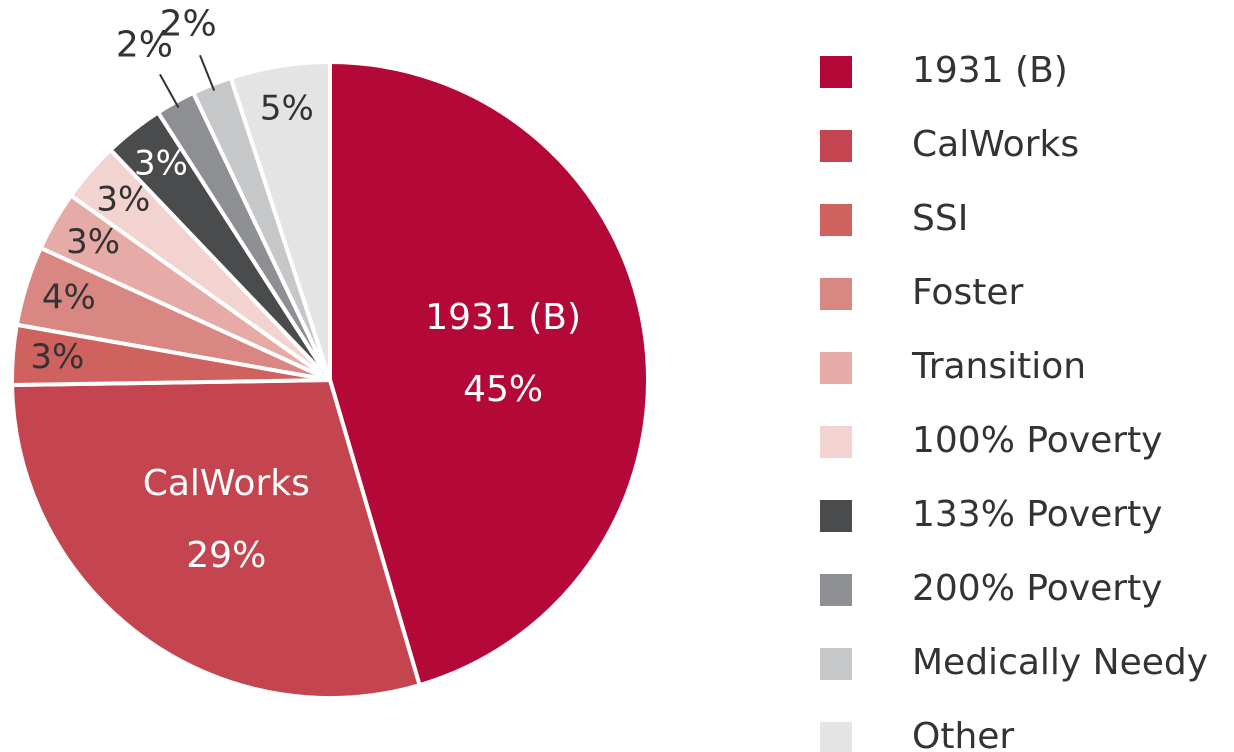 This screenshot has height=752, width=1234. What do you see at coordinates (1037, 514) in the screenshot?
I see `legend-label: 133% Poverty` at bounding box center [1037, 514].